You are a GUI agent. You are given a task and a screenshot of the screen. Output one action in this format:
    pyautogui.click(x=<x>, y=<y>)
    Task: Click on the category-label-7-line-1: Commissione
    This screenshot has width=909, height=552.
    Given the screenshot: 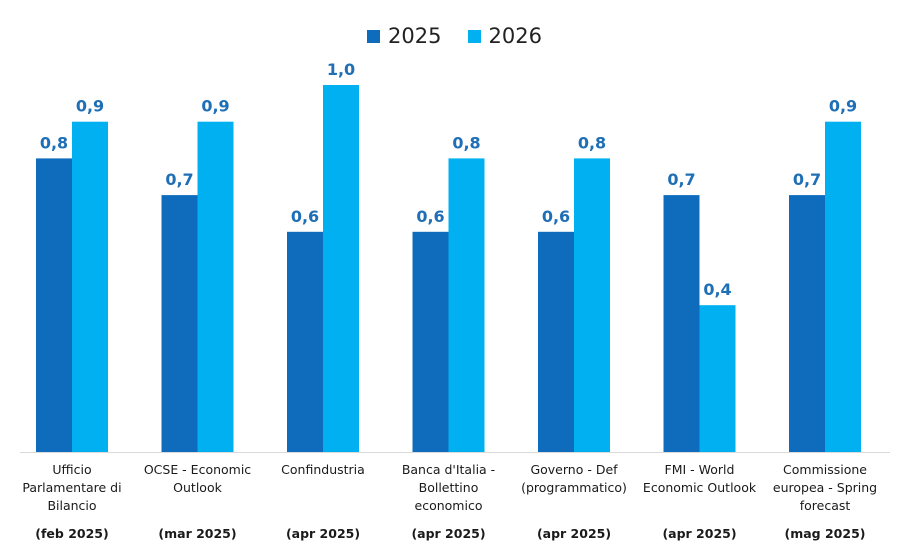 What is the action you would take?
    pyautogui.click(x=825, y=469)
    